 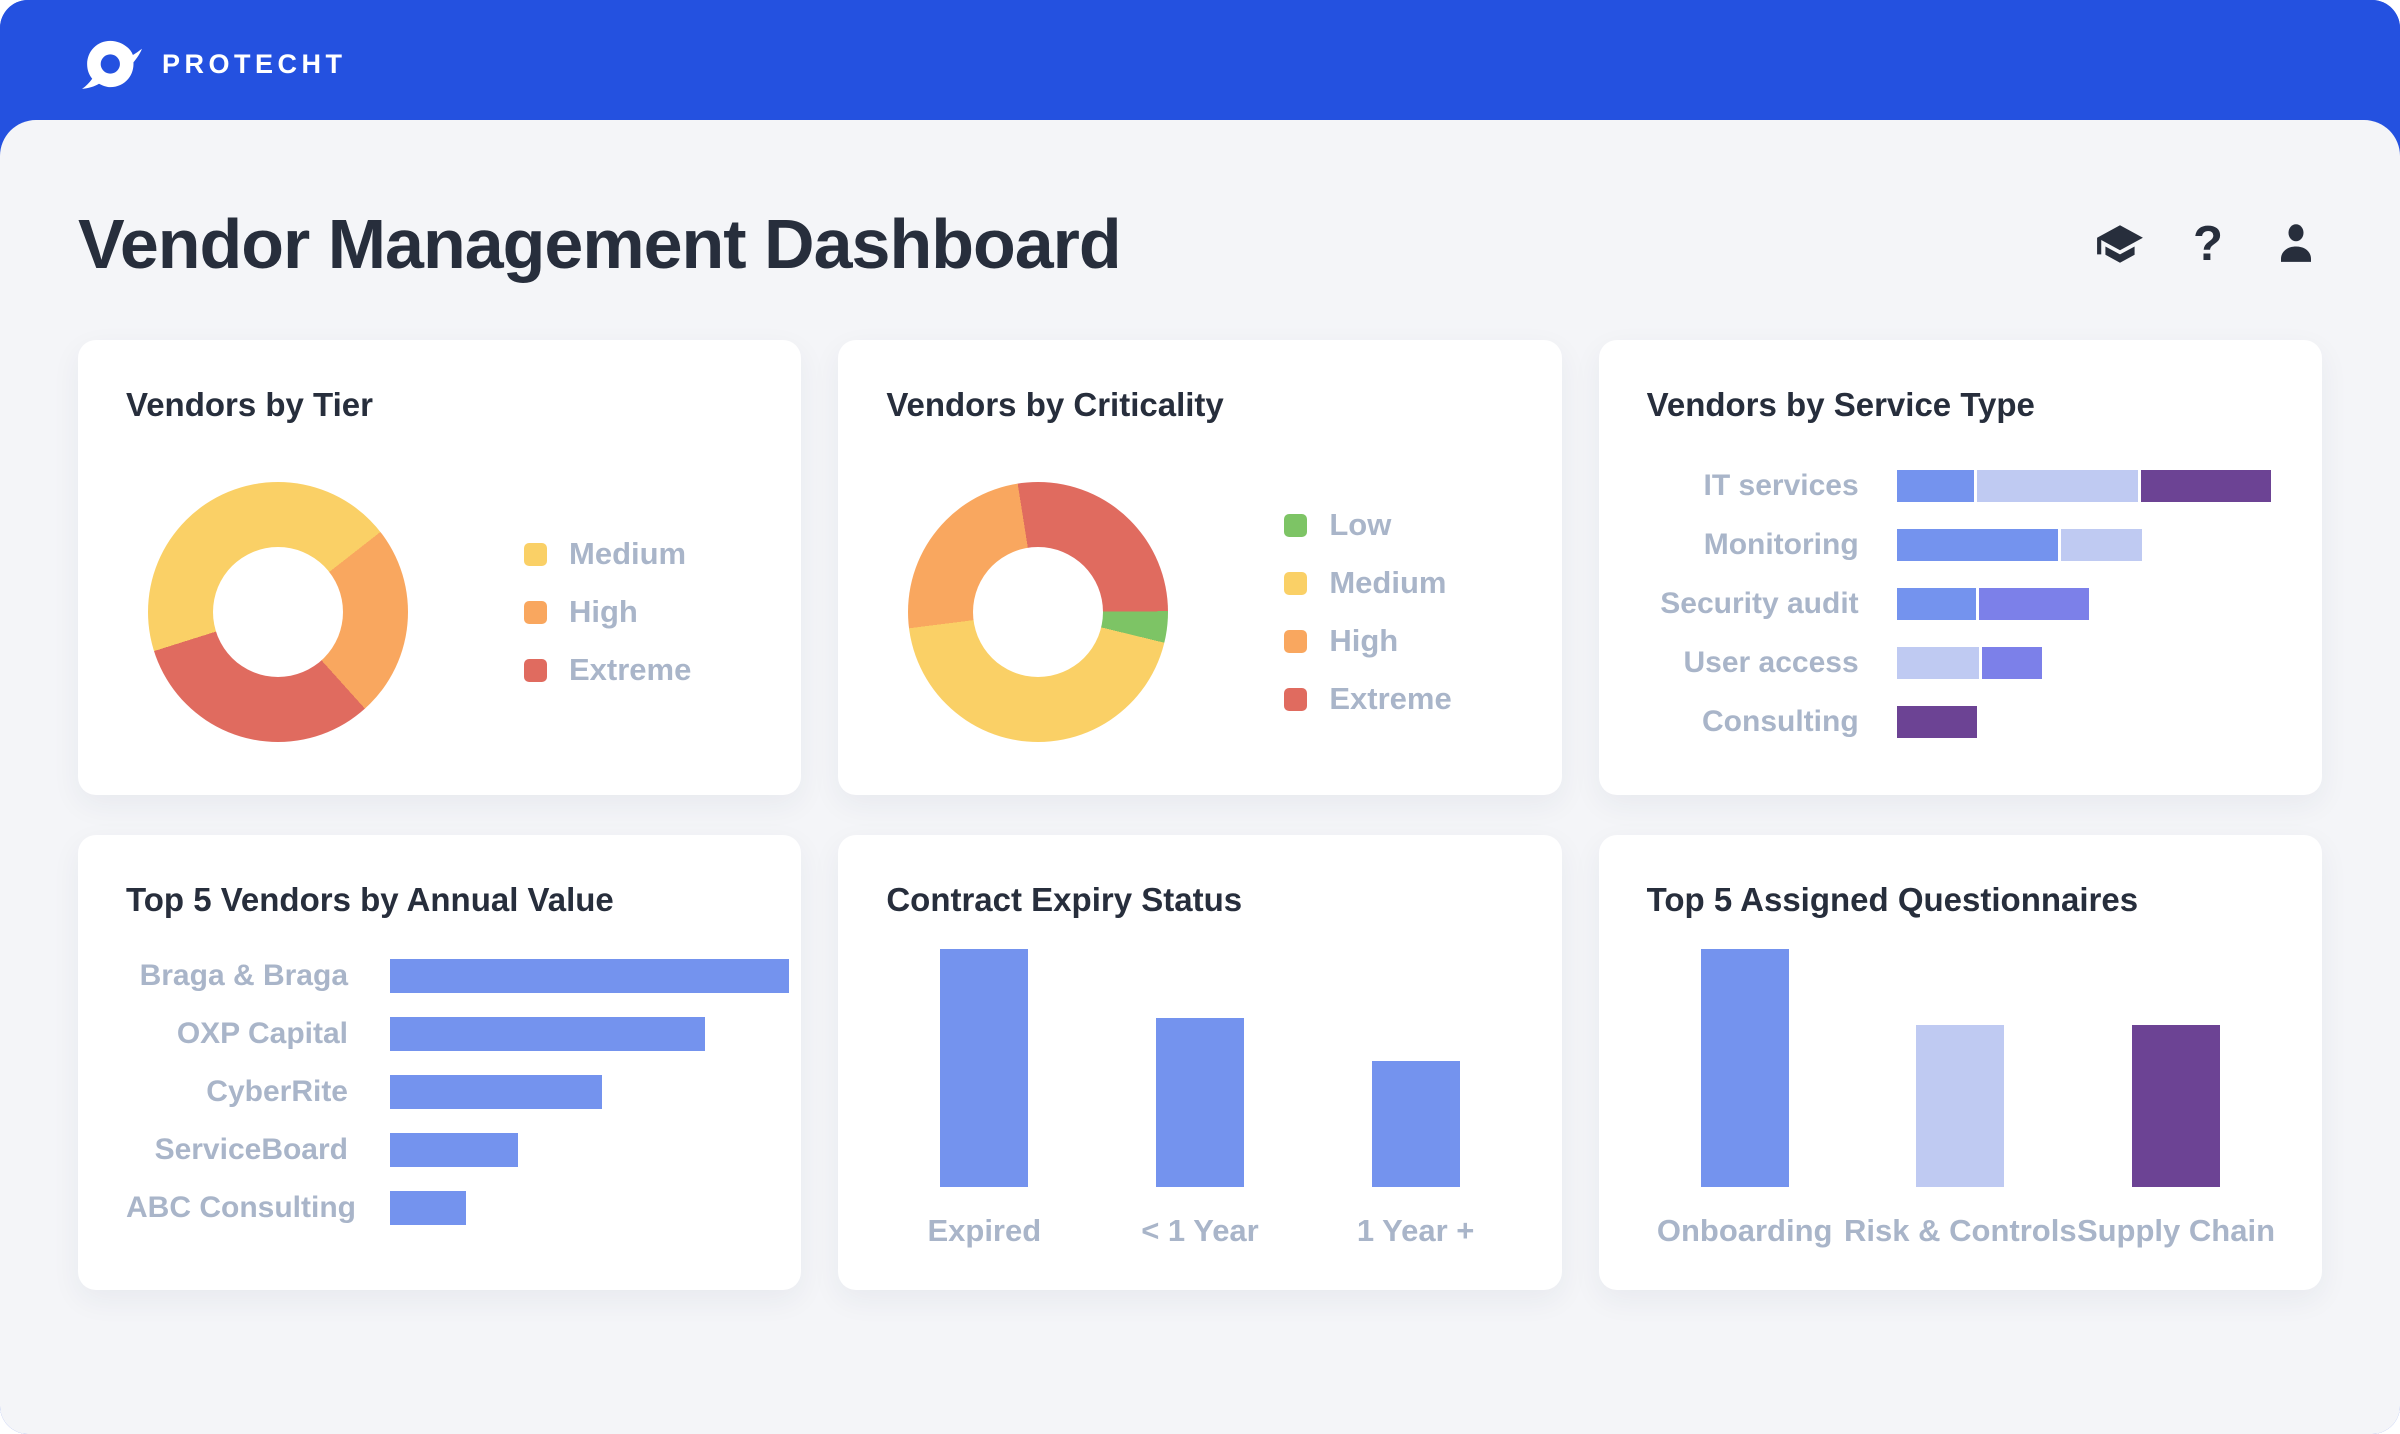 I want to click on category-label: Expired, so click(x=984, y=1230).